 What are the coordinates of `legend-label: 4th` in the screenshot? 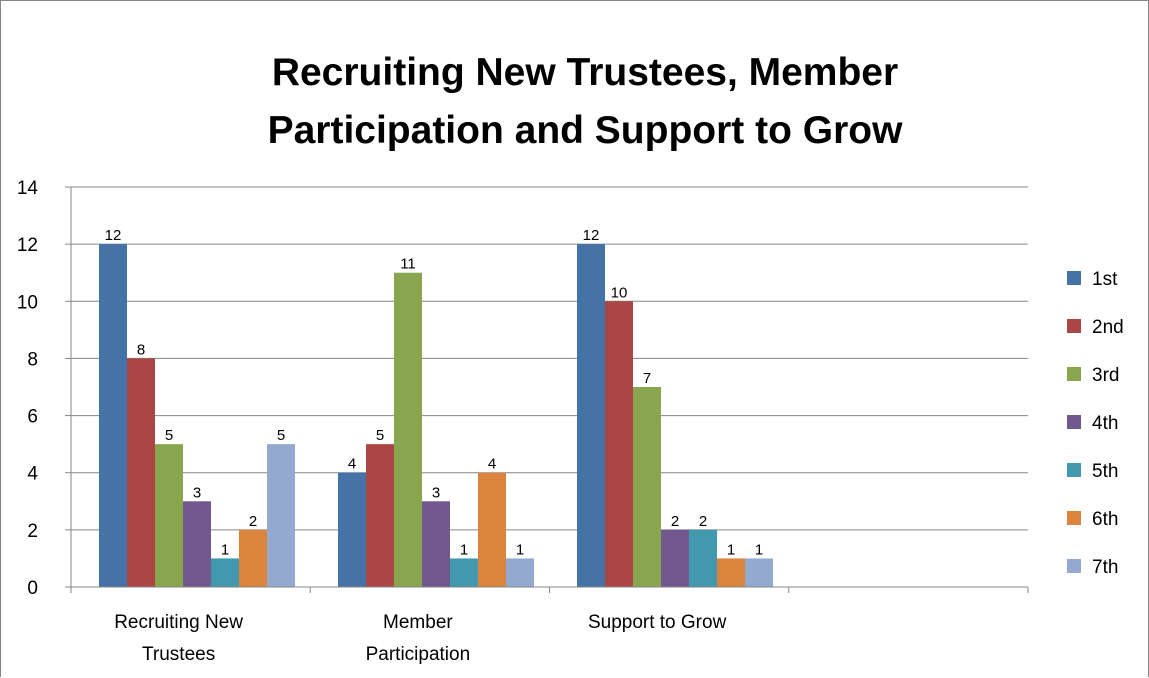 It's located at (1105, 423).